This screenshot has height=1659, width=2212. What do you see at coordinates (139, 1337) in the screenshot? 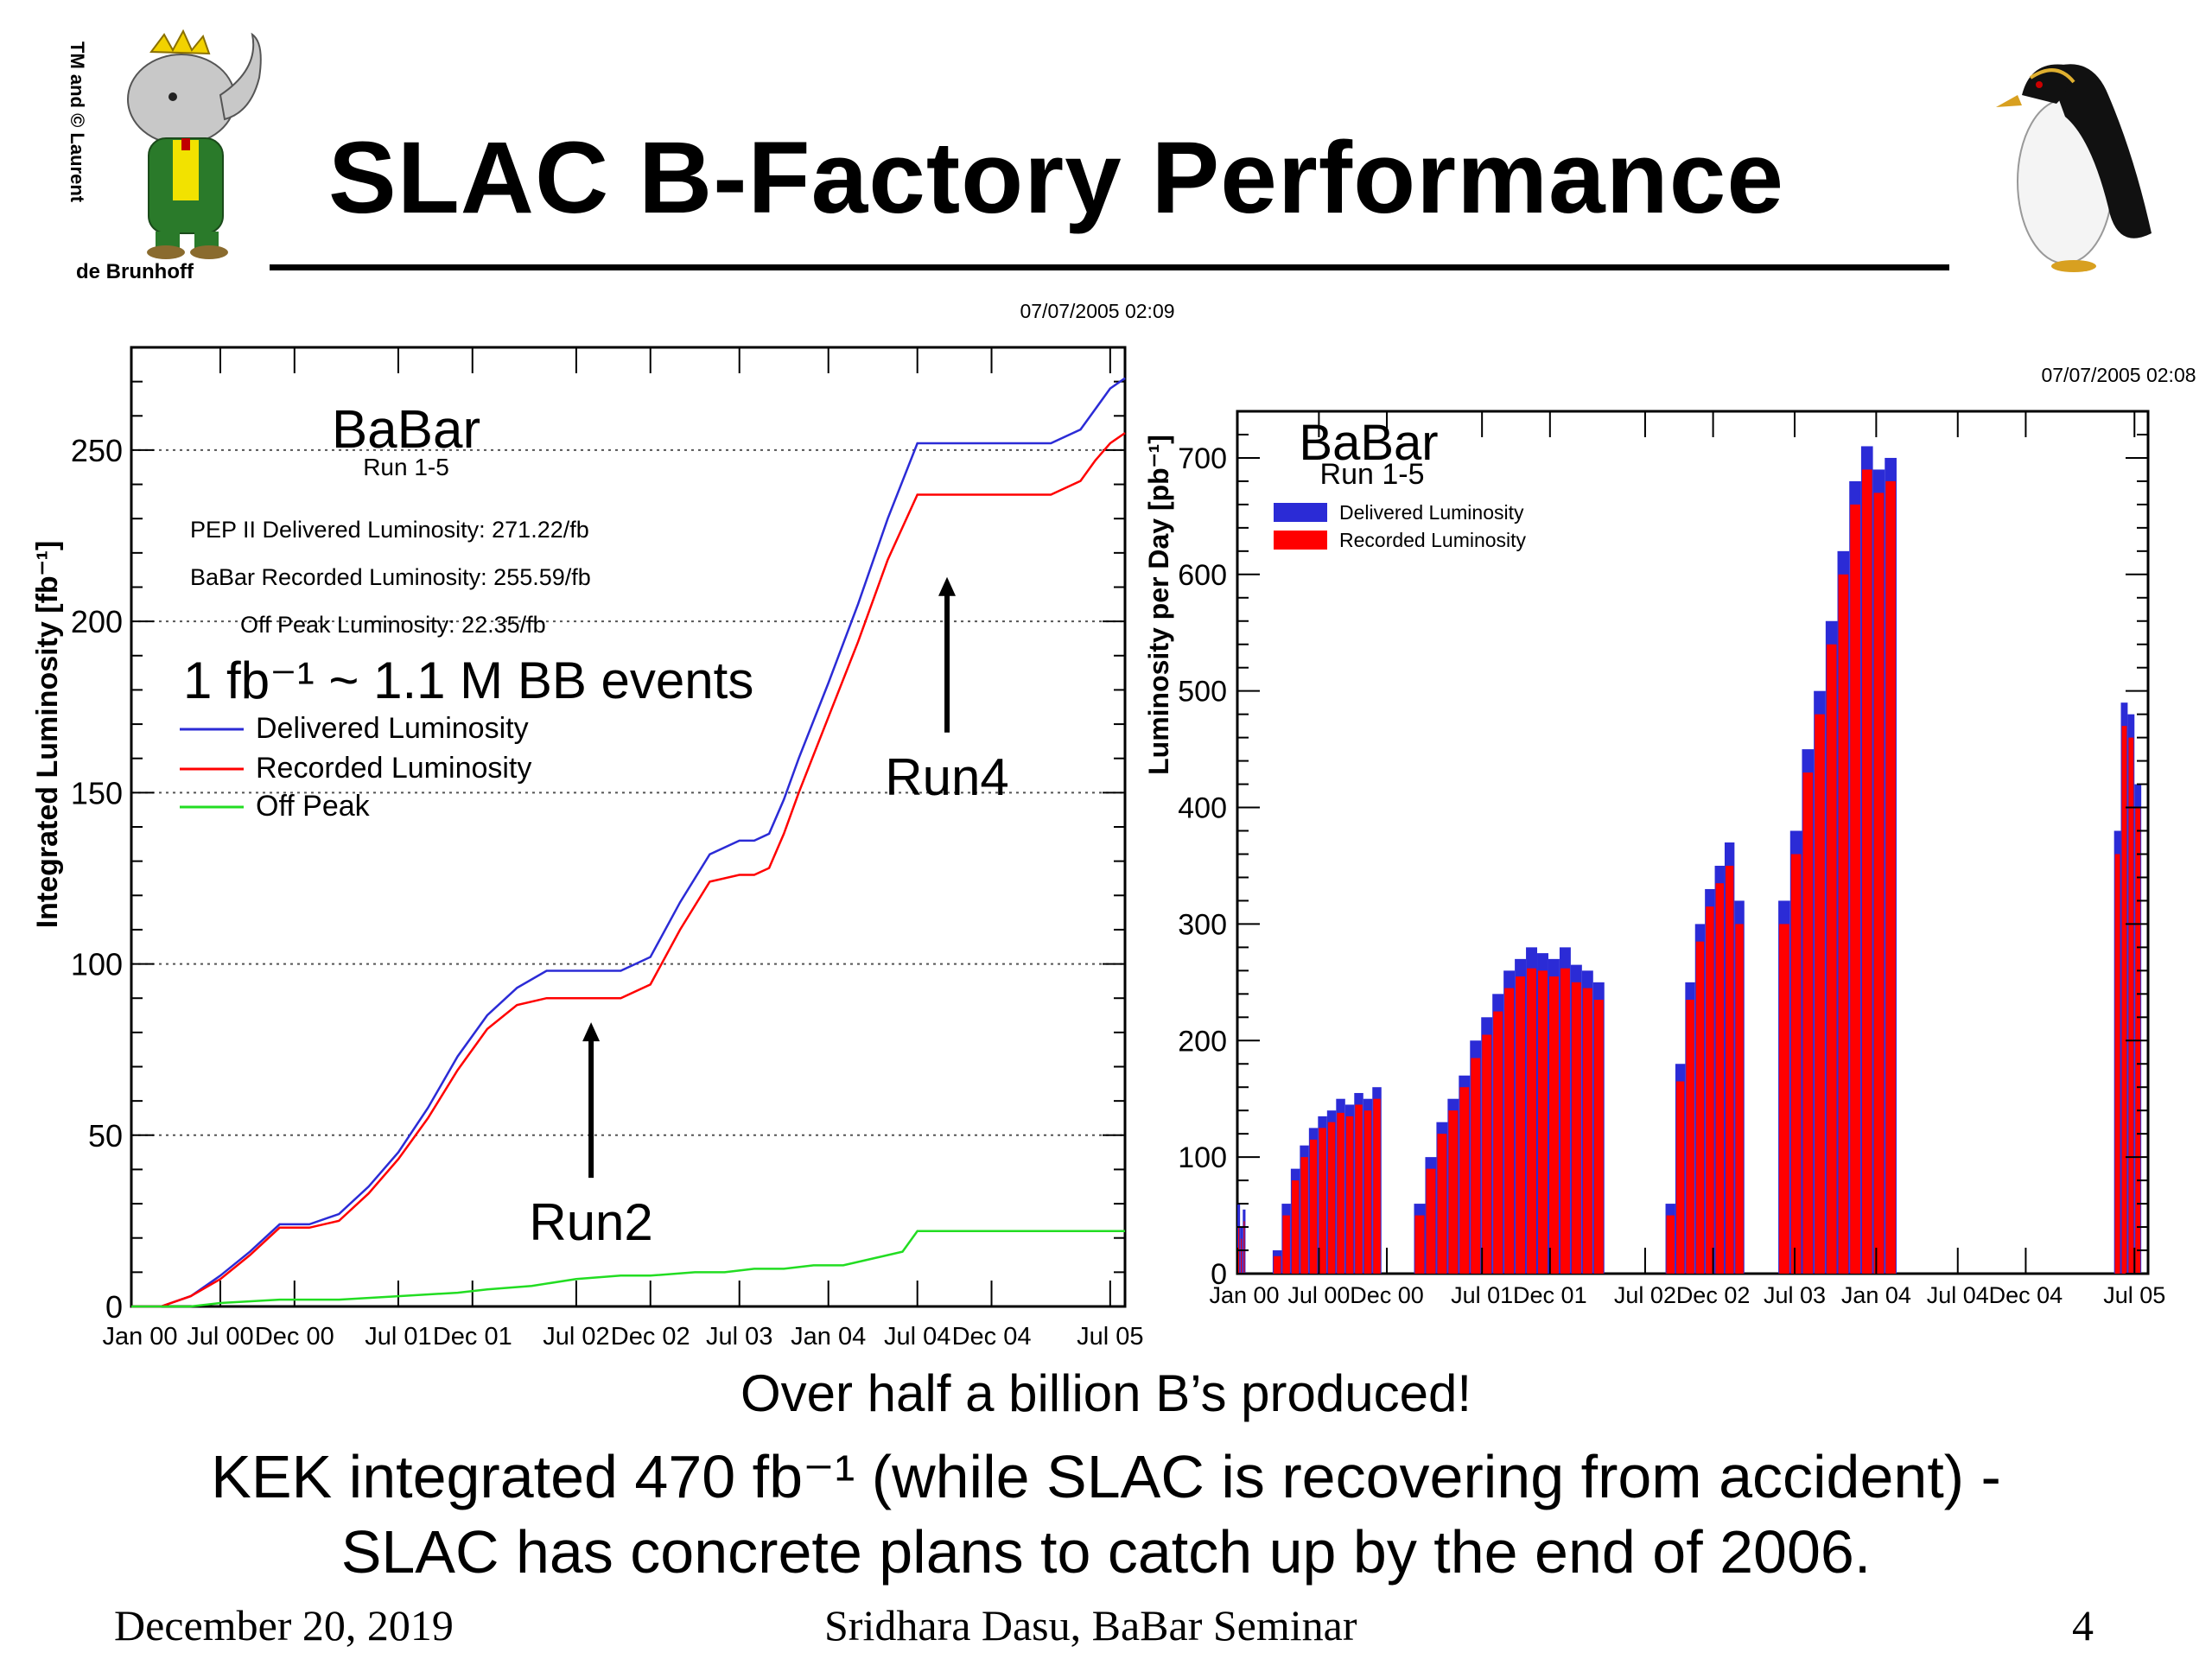
I see `left-xtick-label: Jan 00` at bounding box center [139, 1337].